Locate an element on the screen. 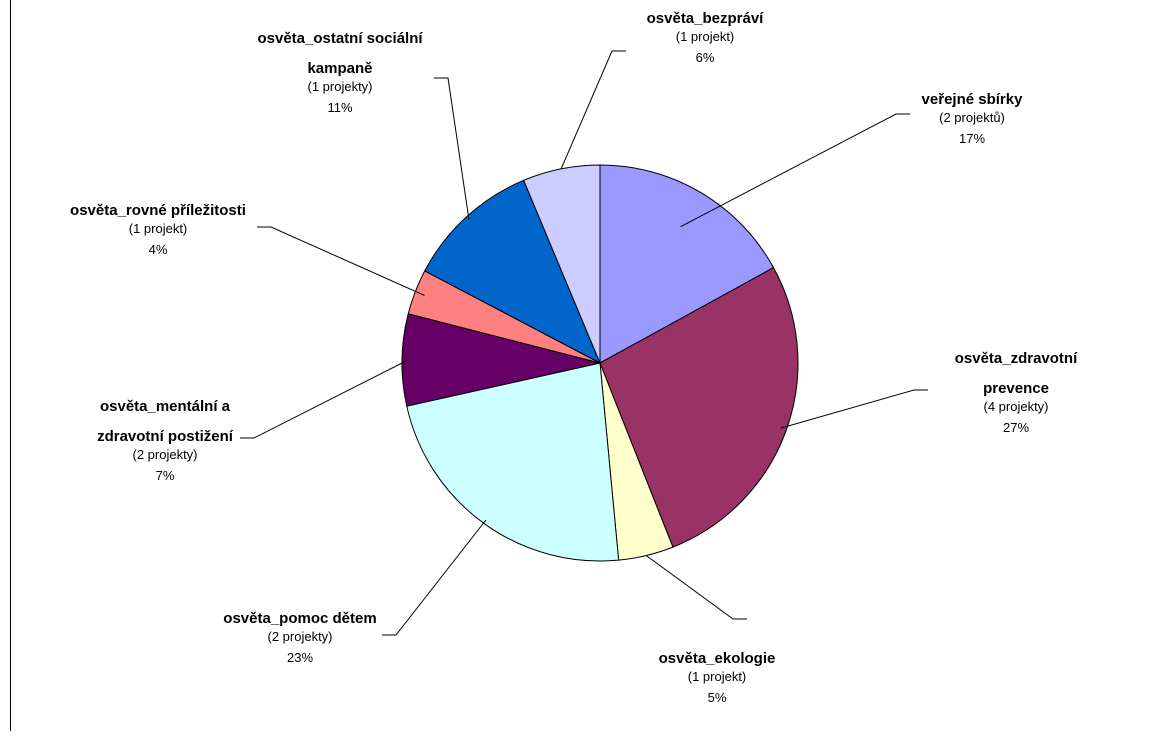  slice-count-label: (2 projektů) is located at coordinates (972, 117).